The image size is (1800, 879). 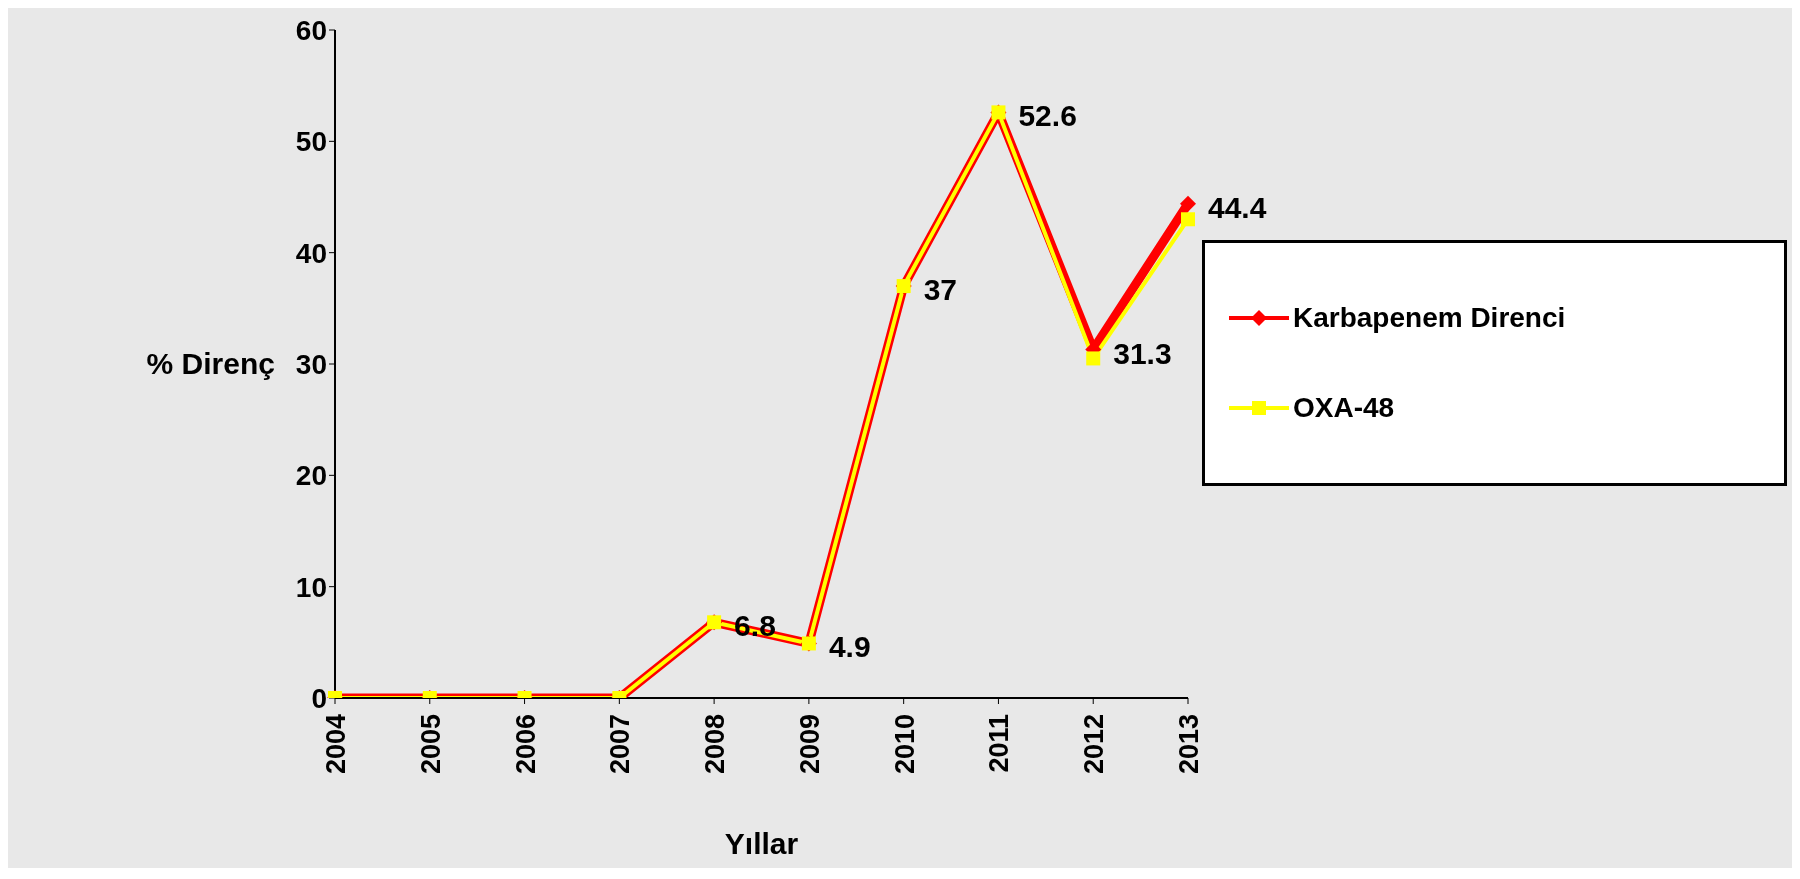 What do you see at coordinates (311, 476) in the screenshot?
I see `y-tick-label: 20` at bounding box center [311, 476].